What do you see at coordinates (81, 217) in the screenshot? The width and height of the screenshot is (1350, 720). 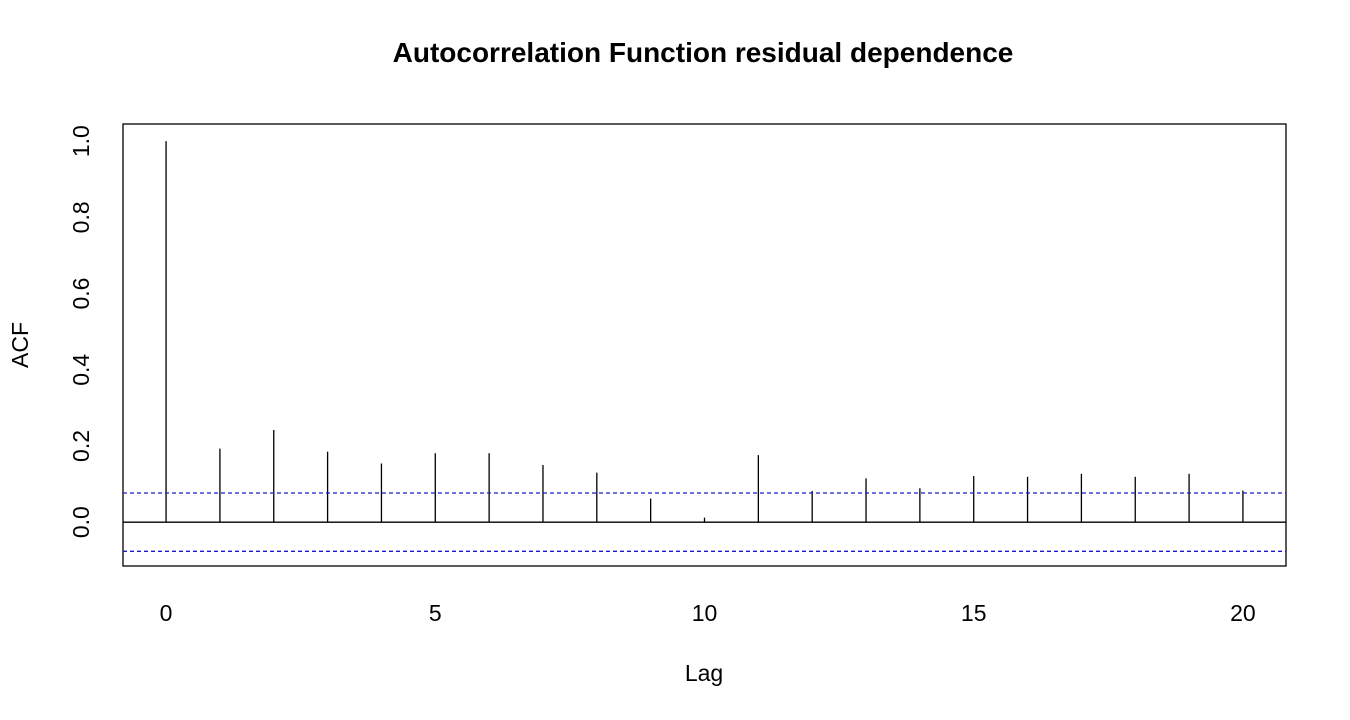 I see `y-tick-label-0-8: 0.8` at bounding box center [81, 217].